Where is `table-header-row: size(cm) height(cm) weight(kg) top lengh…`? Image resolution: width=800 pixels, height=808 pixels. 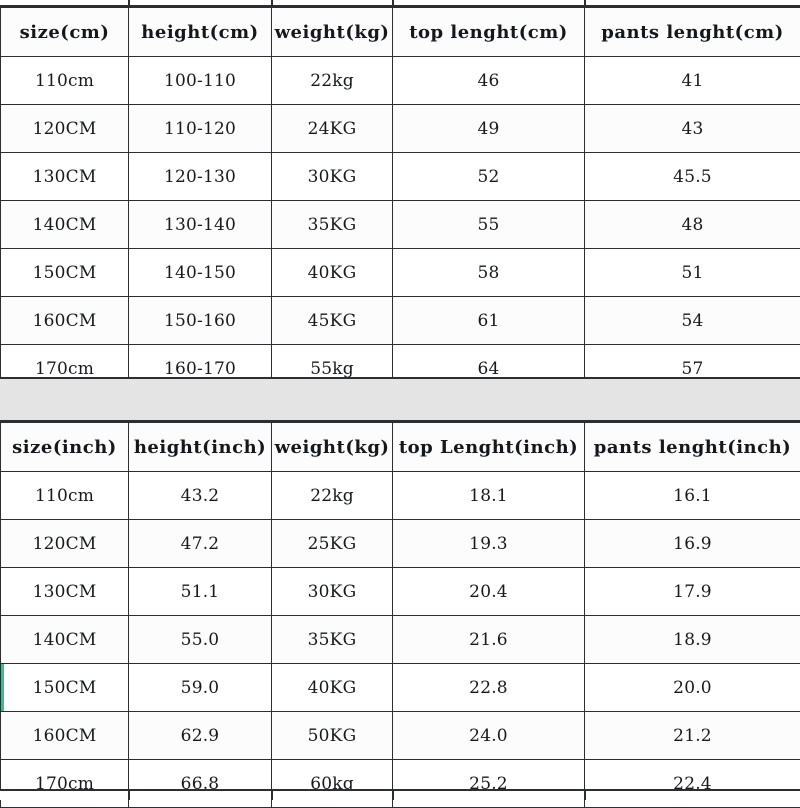
table-header-row: size(cm) height(cm) weight(kg) top lengh… is located at coordinates (400, 32).